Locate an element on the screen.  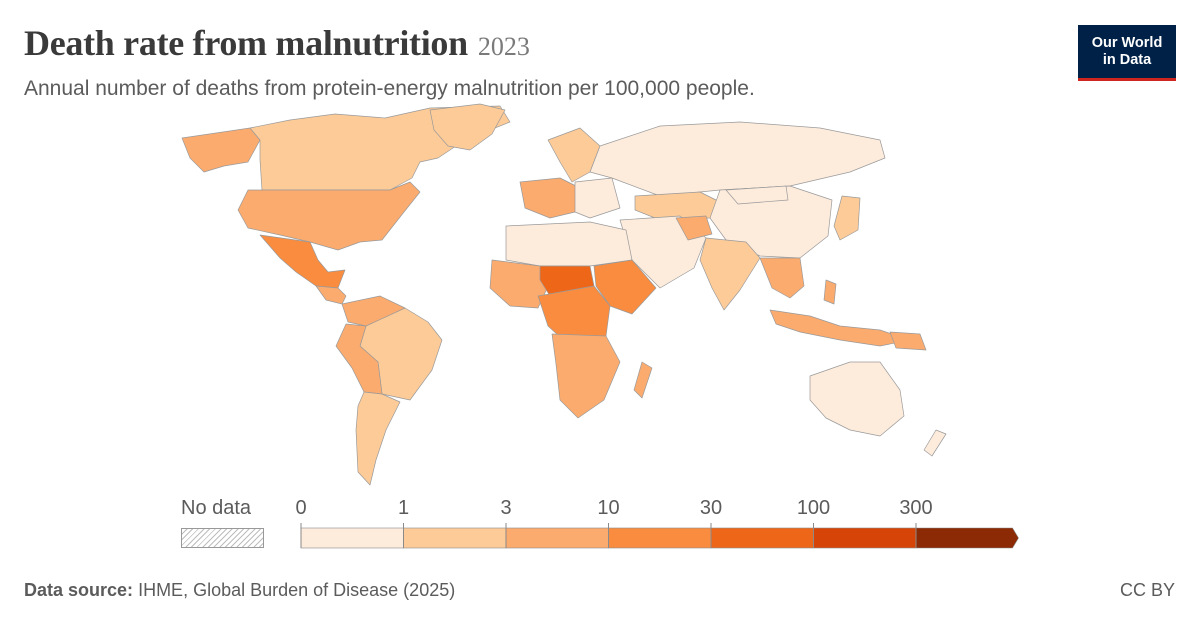
country-mongolia is located at coordinates (757, 195).